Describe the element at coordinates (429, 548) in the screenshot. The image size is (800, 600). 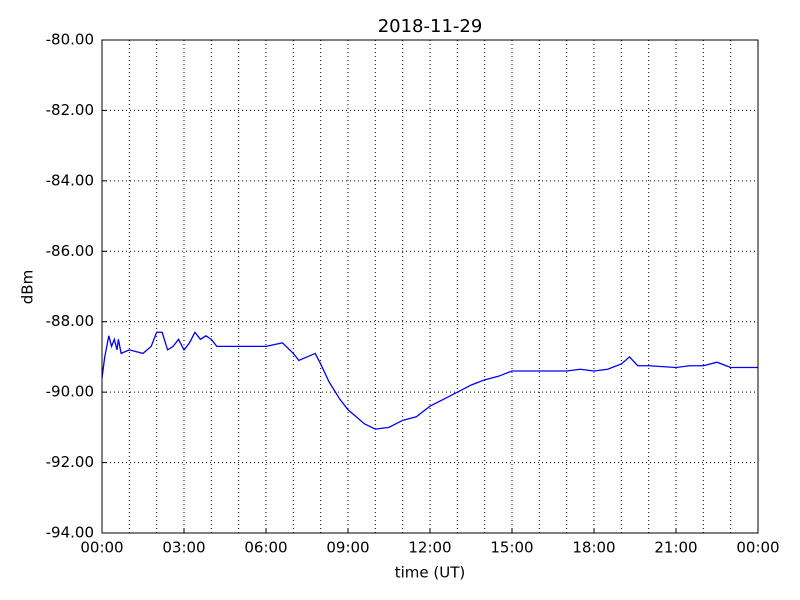
I see `x-tick-label: 12:00` at that location.